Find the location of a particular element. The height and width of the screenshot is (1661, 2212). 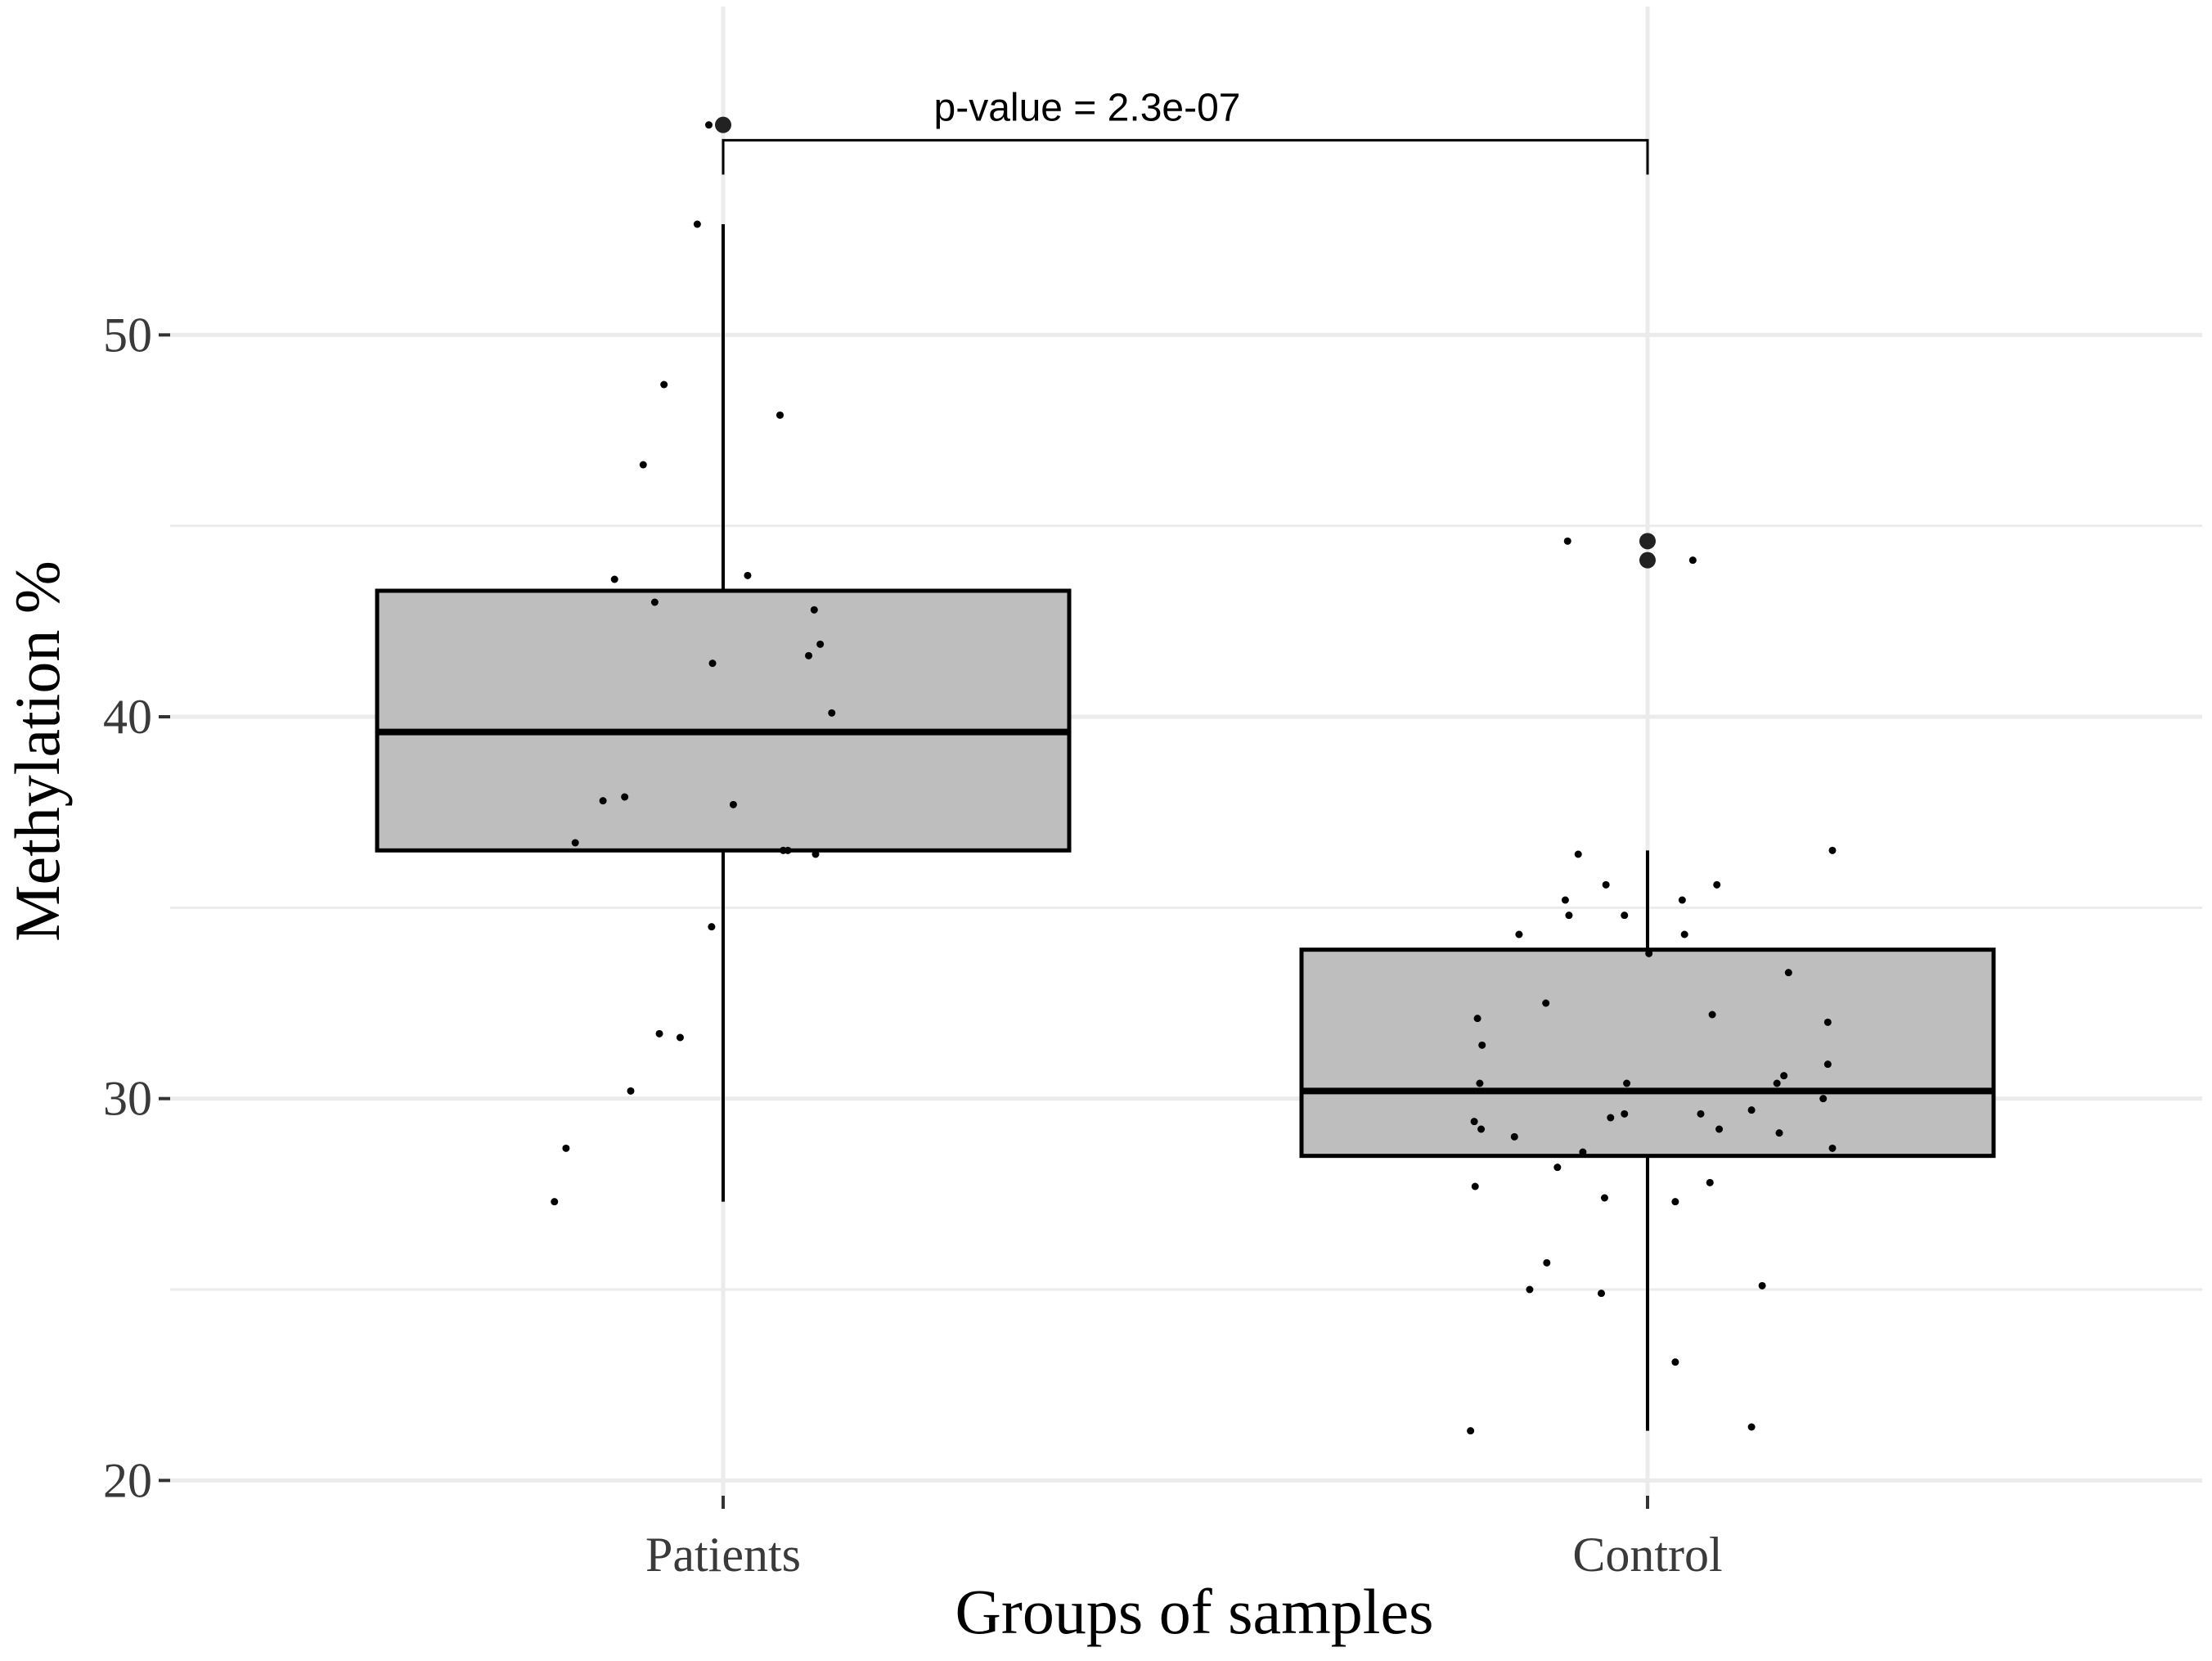

y-axis-title: Methylation % is located at coordinates (37, 751).